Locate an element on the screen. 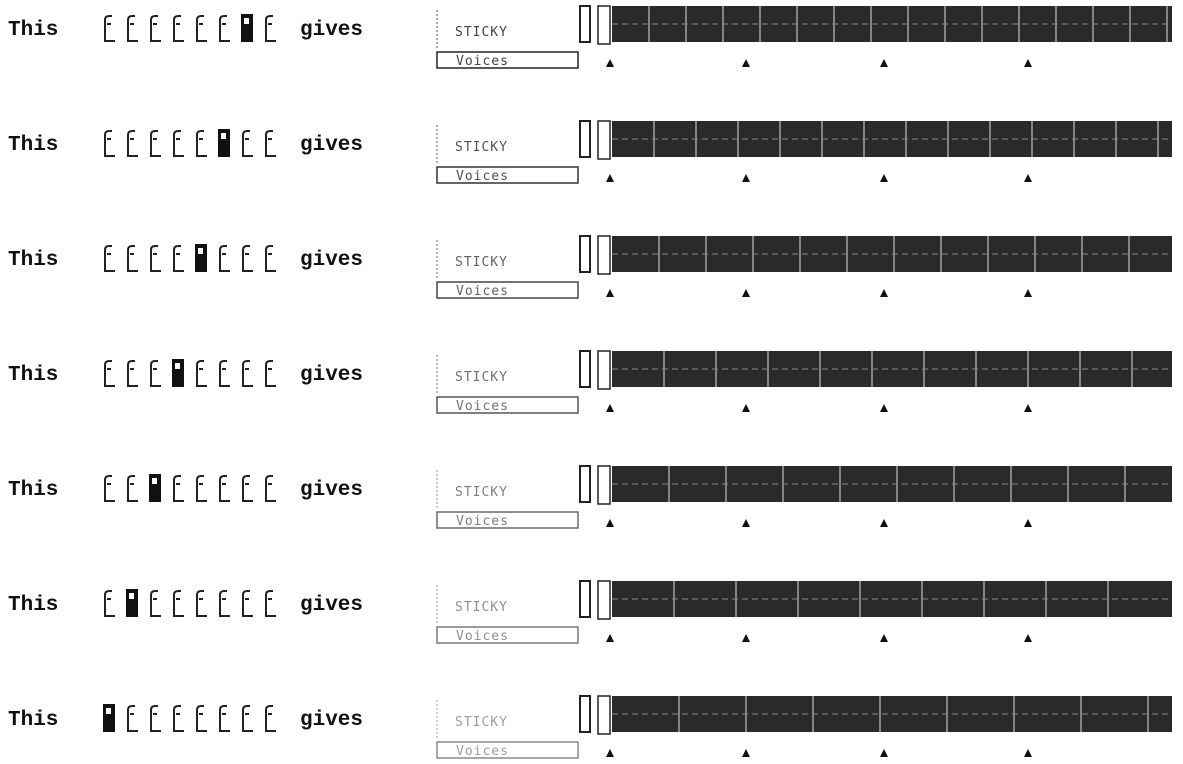  row: This gives STICKY Voices is located at coordinates (590, 267).